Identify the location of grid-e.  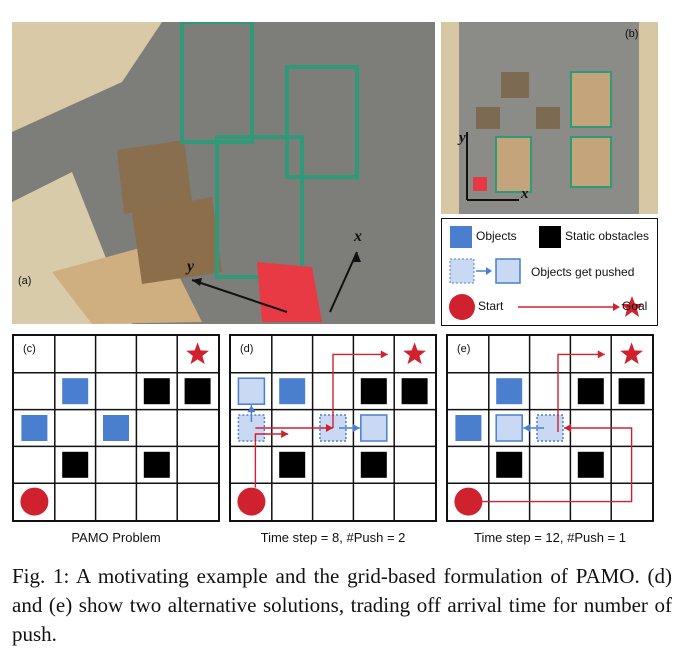
(550, 428).